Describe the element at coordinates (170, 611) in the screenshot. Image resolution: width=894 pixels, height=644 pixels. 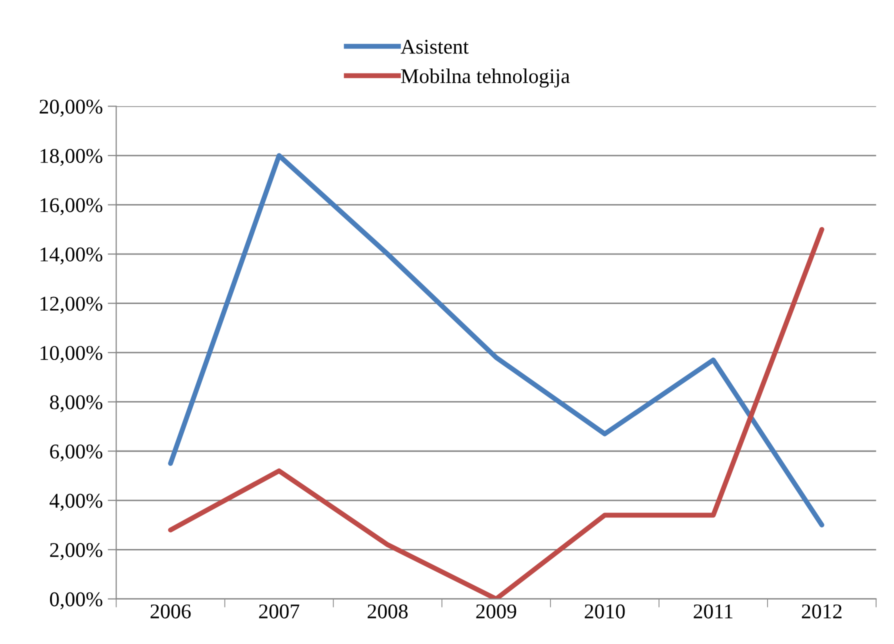
I see `x-tick-label: 2006` at that location.